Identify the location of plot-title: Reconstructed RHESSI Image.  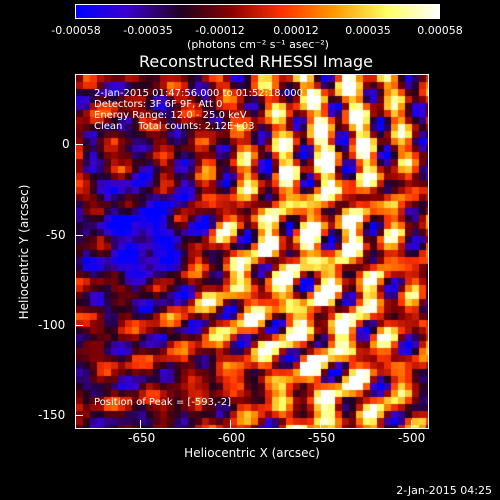
(256, 61).